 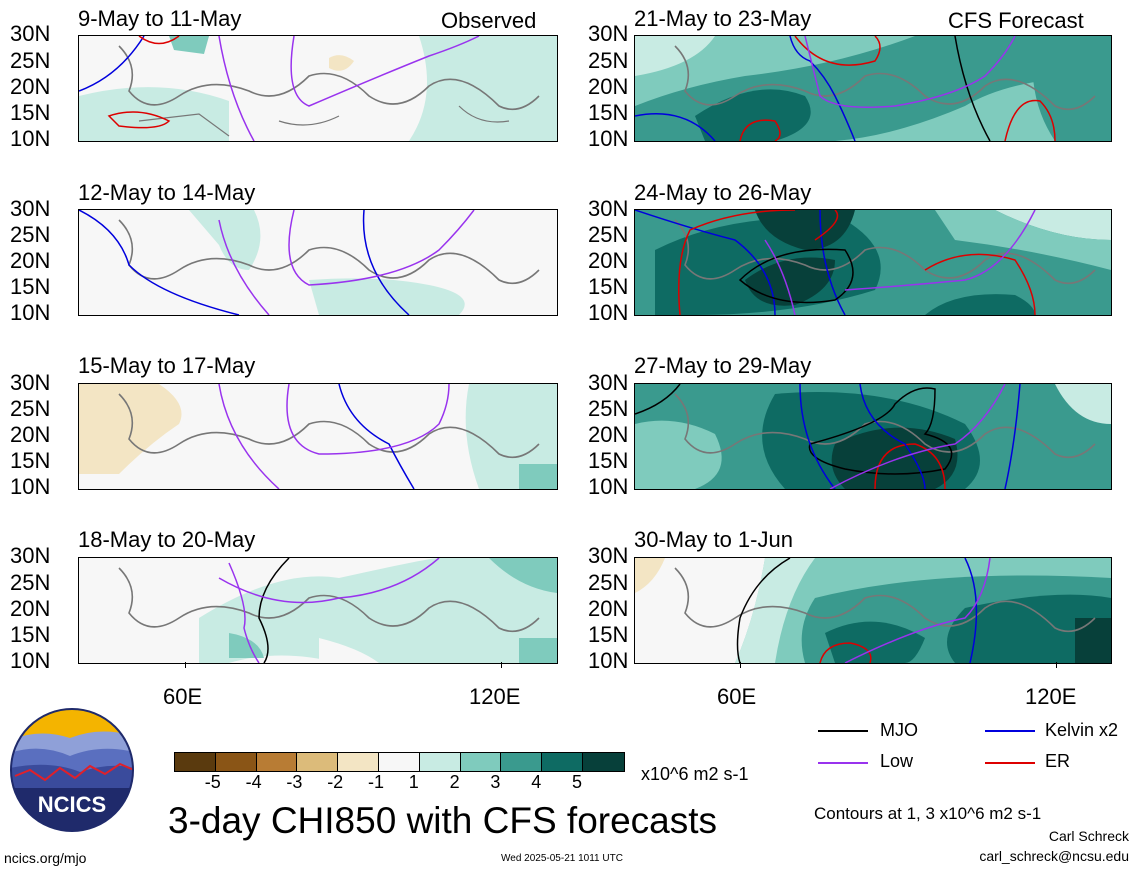 I want to click on contours-note: Contours at 1, 3 x10^6 m2 s-1, so click(x=928, y=813).